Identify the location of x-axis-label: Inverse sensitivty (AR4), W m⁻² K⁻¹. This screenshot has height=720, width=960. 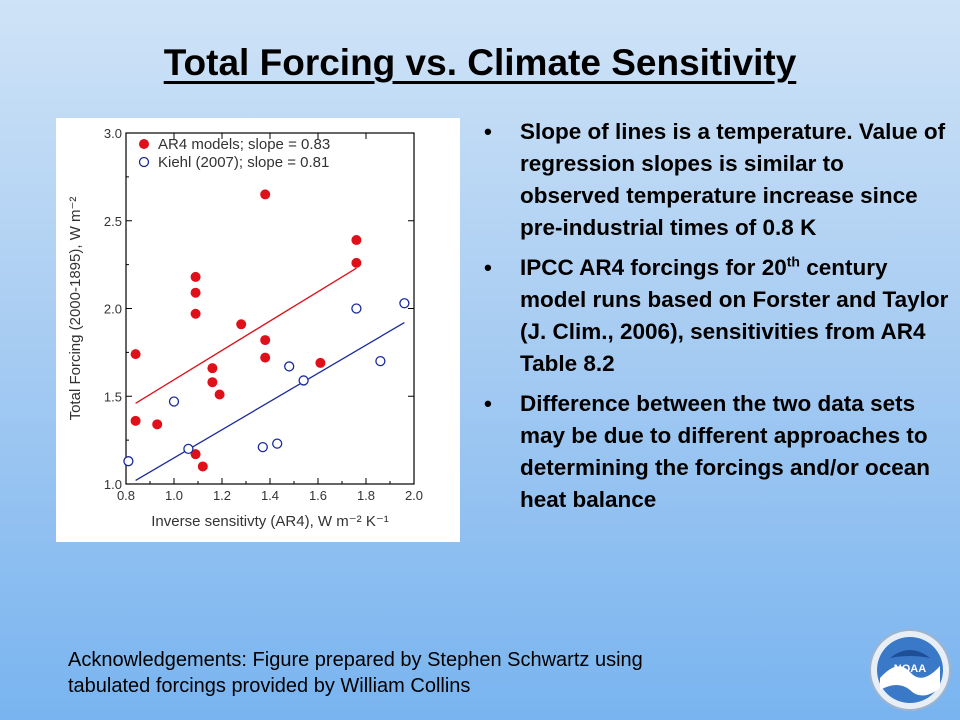
(270, 521).